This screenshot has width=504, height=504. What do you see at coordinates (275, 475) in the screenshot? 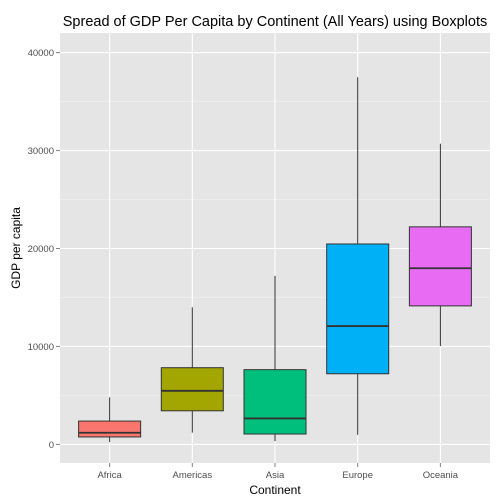
I see `x-tick-label: Asia` at bounding box center [275, 475].